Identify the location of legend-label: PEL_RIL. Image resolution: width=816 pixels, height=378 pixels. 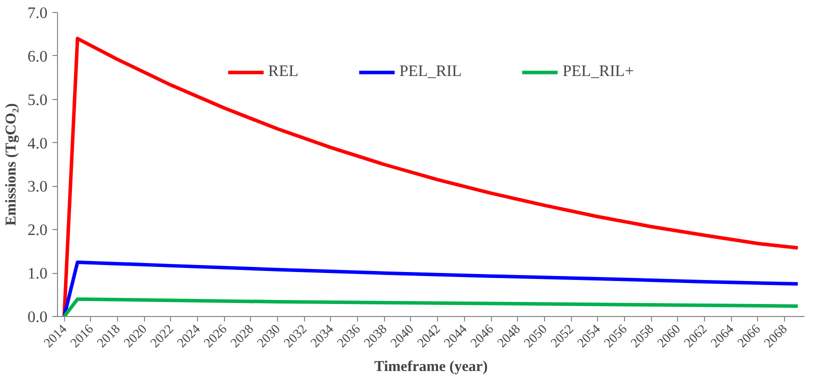
(430, 72).